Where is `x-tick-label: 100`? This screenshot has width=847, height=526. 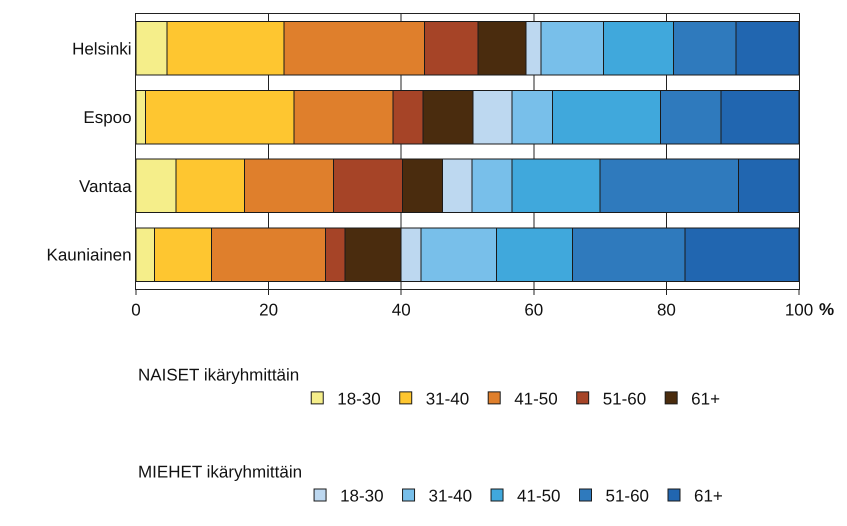
x-tick-label: 100 is located at coordinates (799, 310).